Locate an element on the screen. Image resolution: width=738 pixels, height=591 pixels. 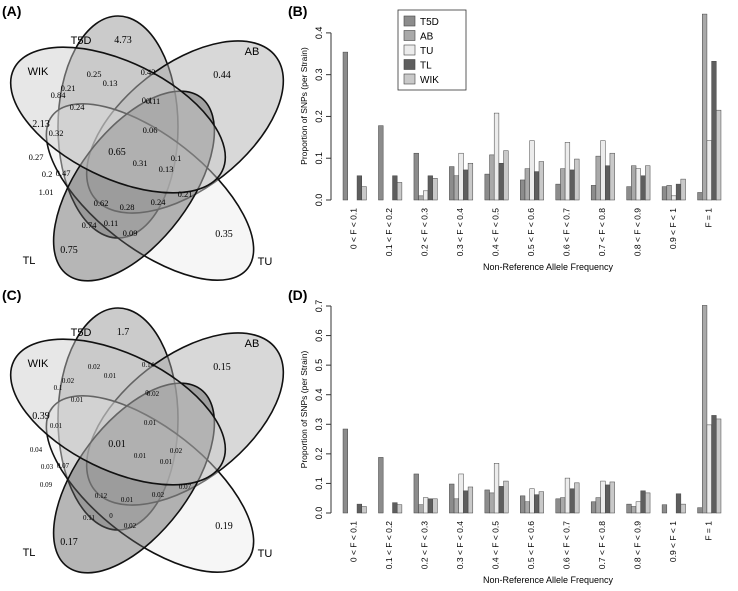
venn-set-label-t5d: T5D is located at coordinates (81, 333).